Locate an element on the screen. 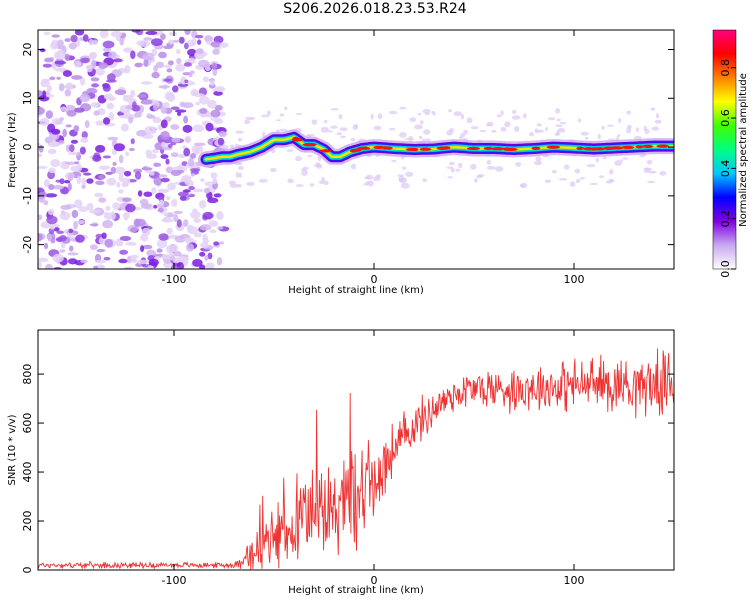 Image resolution: width=750 pixels, height=600 pixels. y-tick-label: -10 is located at coordinates (27, 196).